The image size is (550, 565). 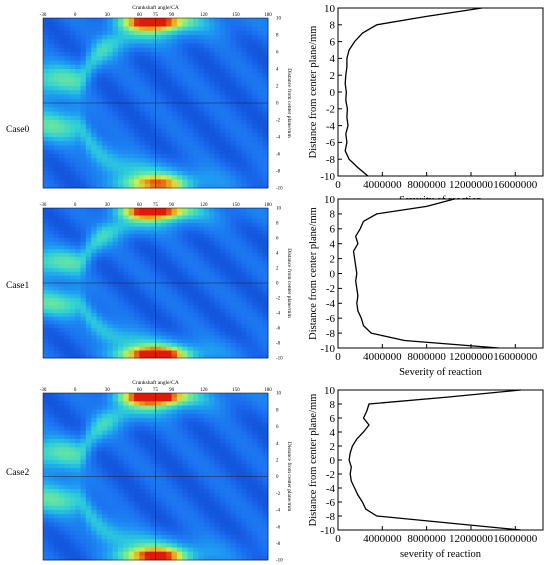 I want to click on y-tick-label: -4, so click(x=278, y=138).